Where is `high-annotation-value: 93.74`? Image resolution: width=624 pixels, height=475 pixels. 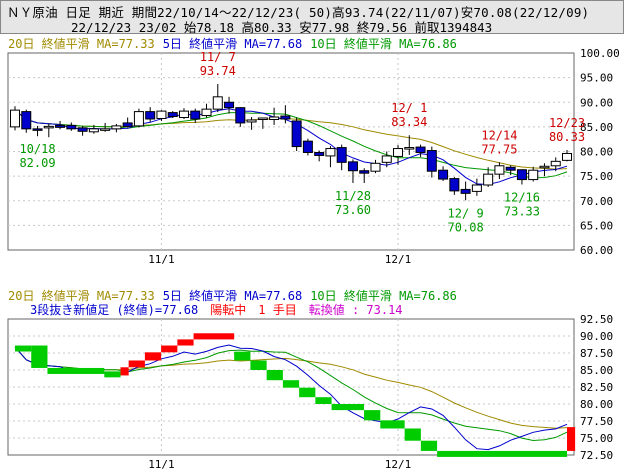 high-annotation-value: 93.74 is located at coordinates (218, 71).